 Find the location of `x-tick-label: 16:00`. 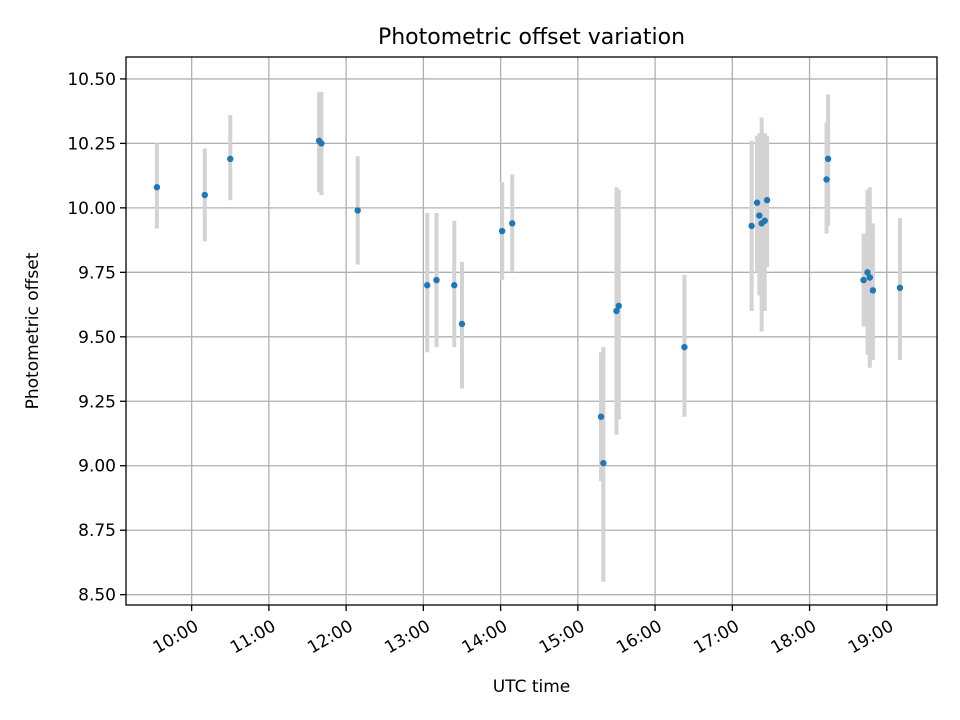

x-tick-label: 16:00 is located at coordinates (639, 637).